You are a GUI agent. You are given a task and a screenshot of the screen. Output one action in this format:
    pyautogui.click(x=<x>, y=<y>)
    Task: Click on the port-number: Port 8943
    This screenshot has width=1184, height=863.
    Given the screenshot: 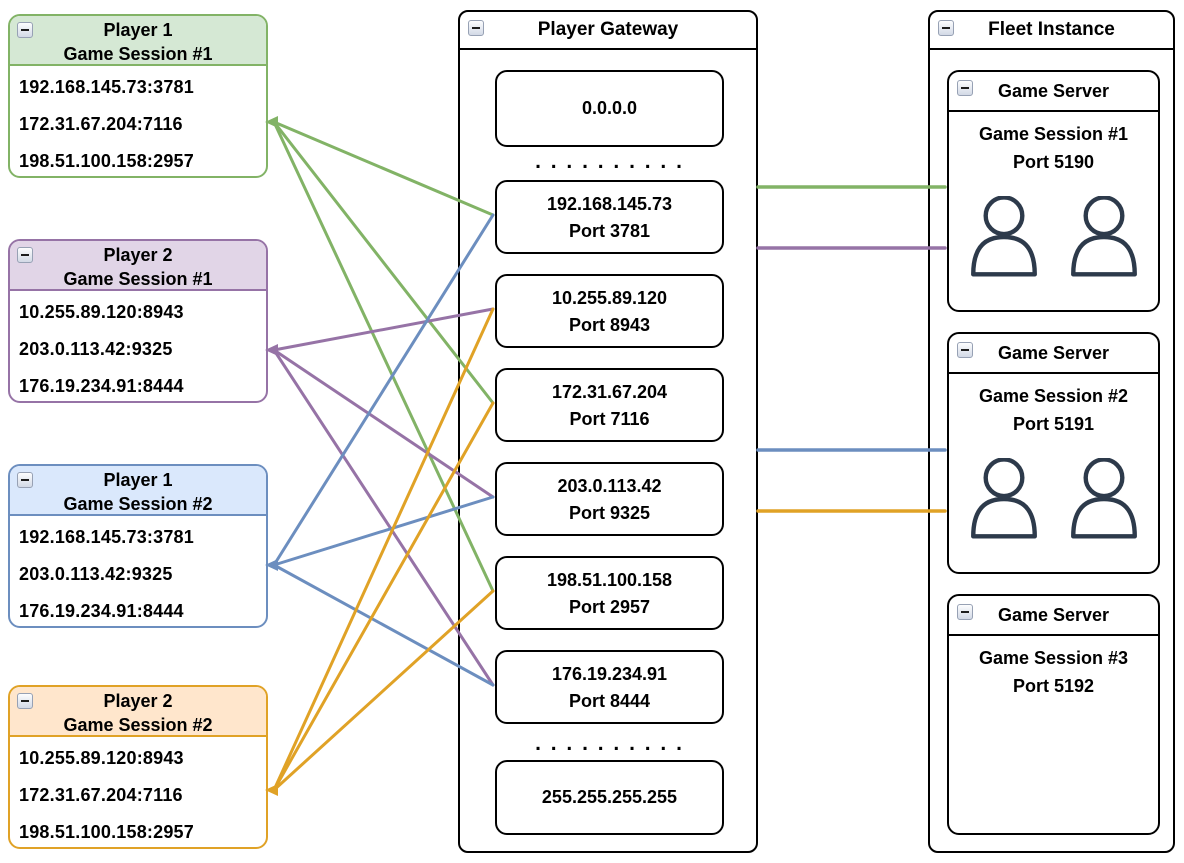 What is the action you would take?
    pyautogui.click(x=609, y=325)
    